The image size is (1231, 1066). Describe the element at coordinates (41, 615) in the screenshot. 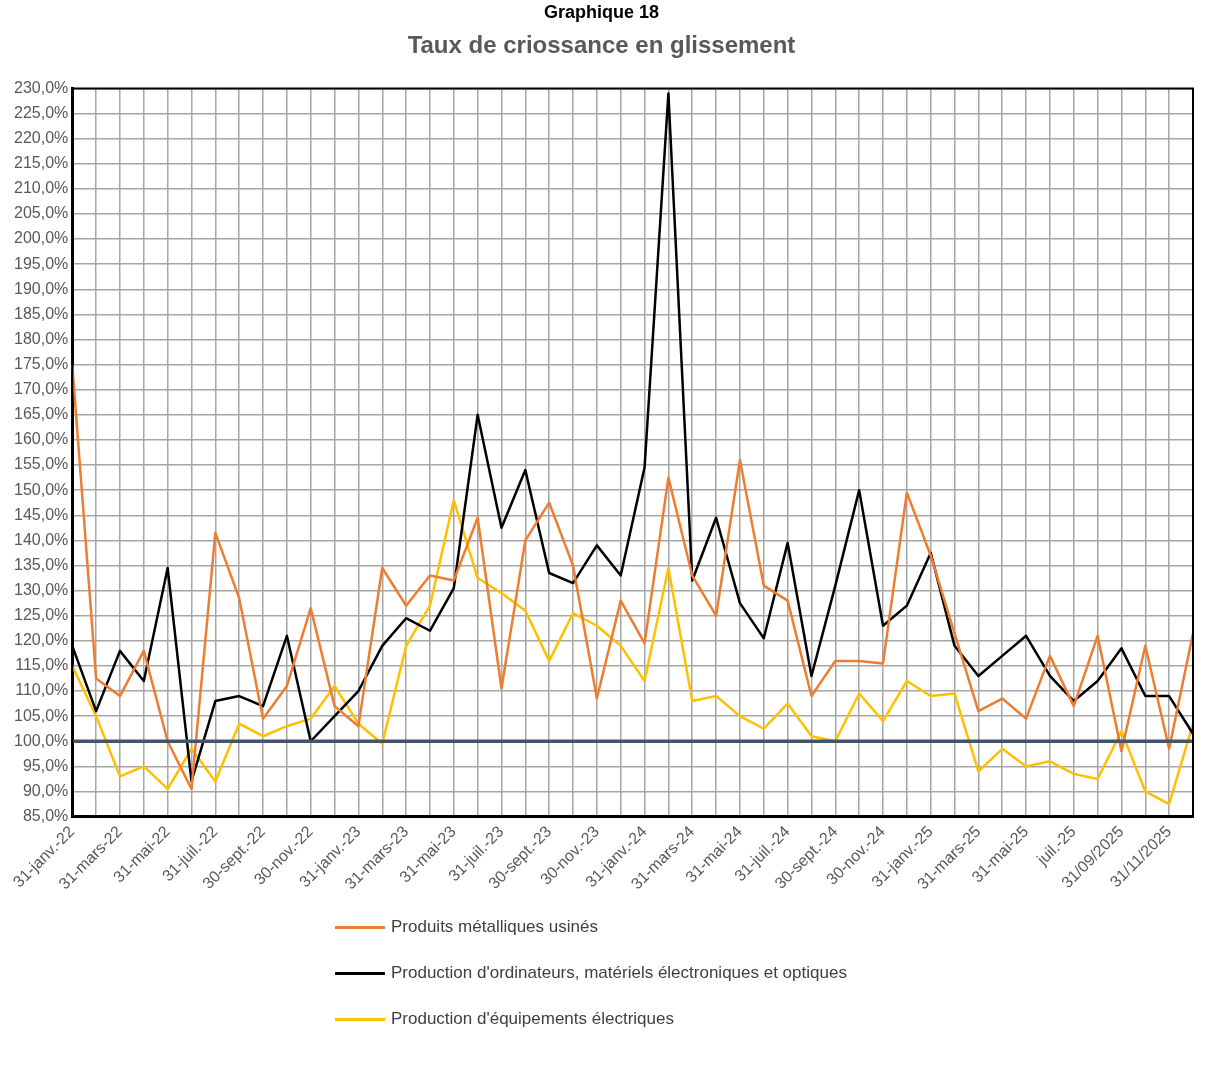

I see `y-tick-label: 125,0%` at that location.